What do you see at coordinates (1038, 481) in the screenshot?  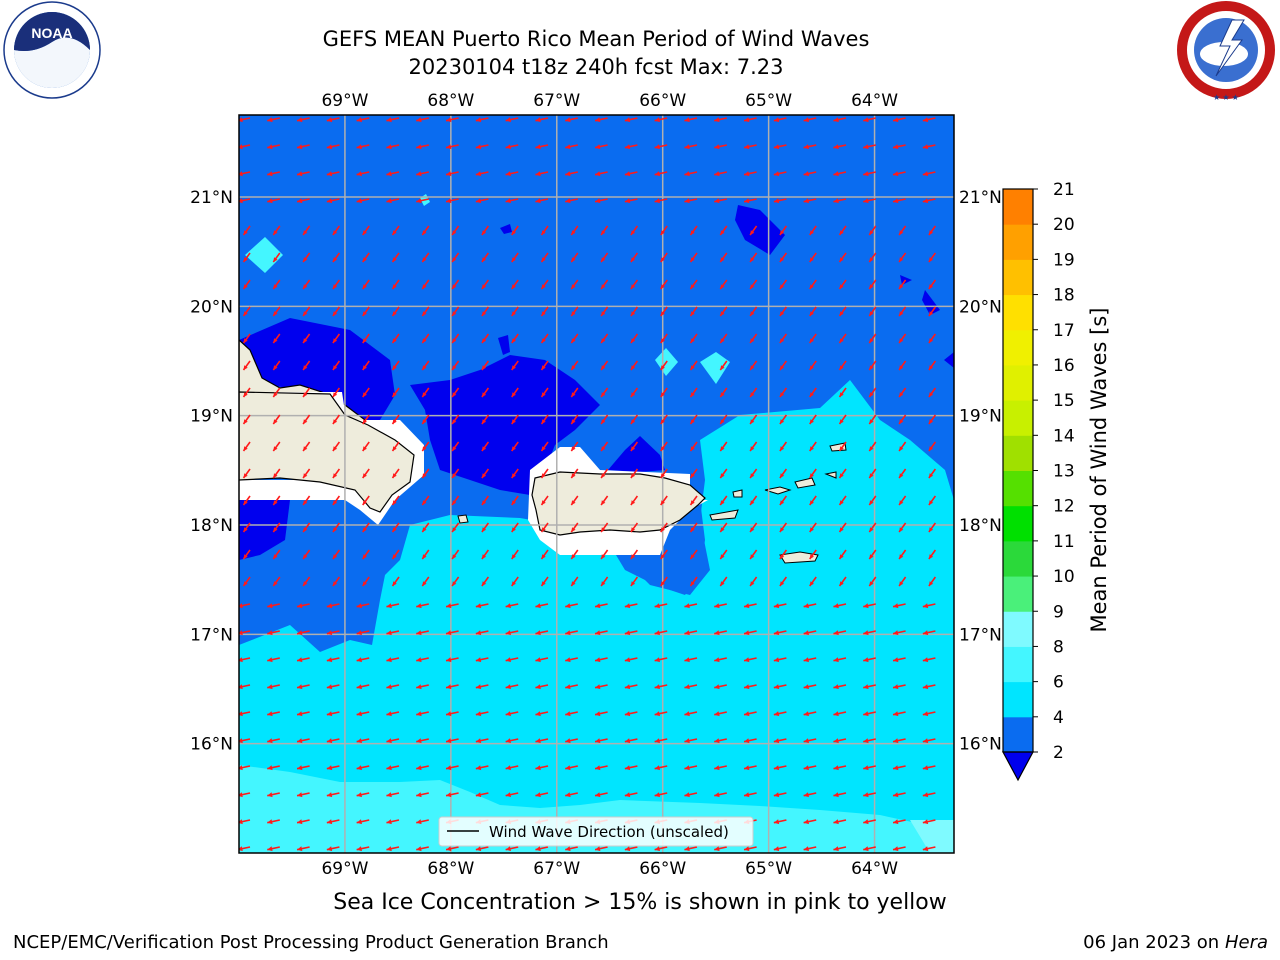 I see `colorbar: 2 4 6 8 9 10 11 12 13 14 15 16 17 18 19 20 21` at bounding box center [1038, 481].